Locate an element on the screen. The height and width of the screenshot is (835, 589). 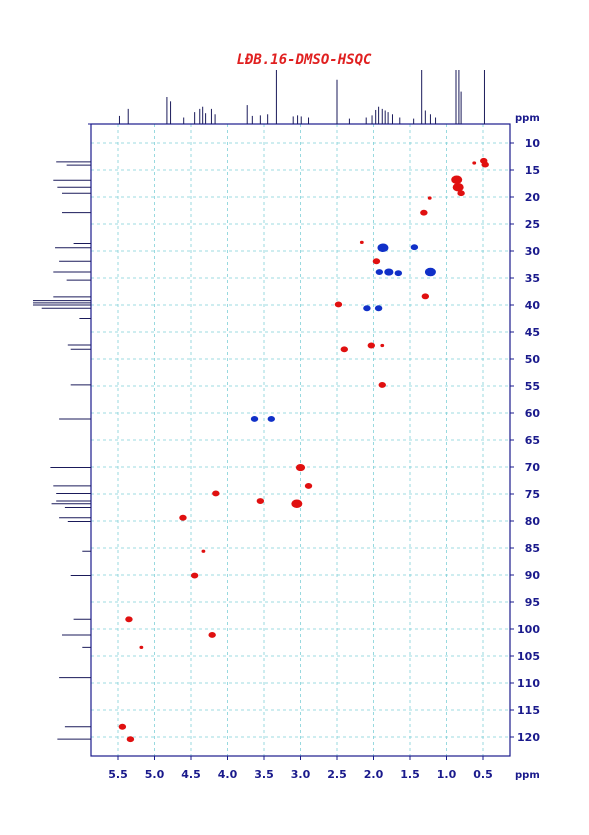
y-tick-label: 15 is located at coordinates (532, 170).